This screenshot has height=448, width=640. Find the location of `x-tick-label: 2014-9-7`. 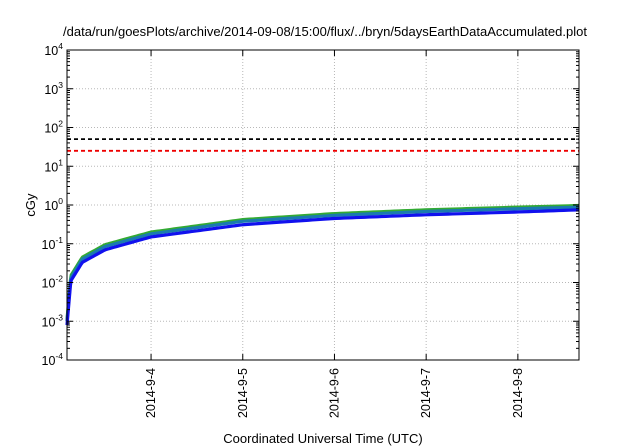

x-tick-label: 2014-9-7 is located at coordinates (426, 393).